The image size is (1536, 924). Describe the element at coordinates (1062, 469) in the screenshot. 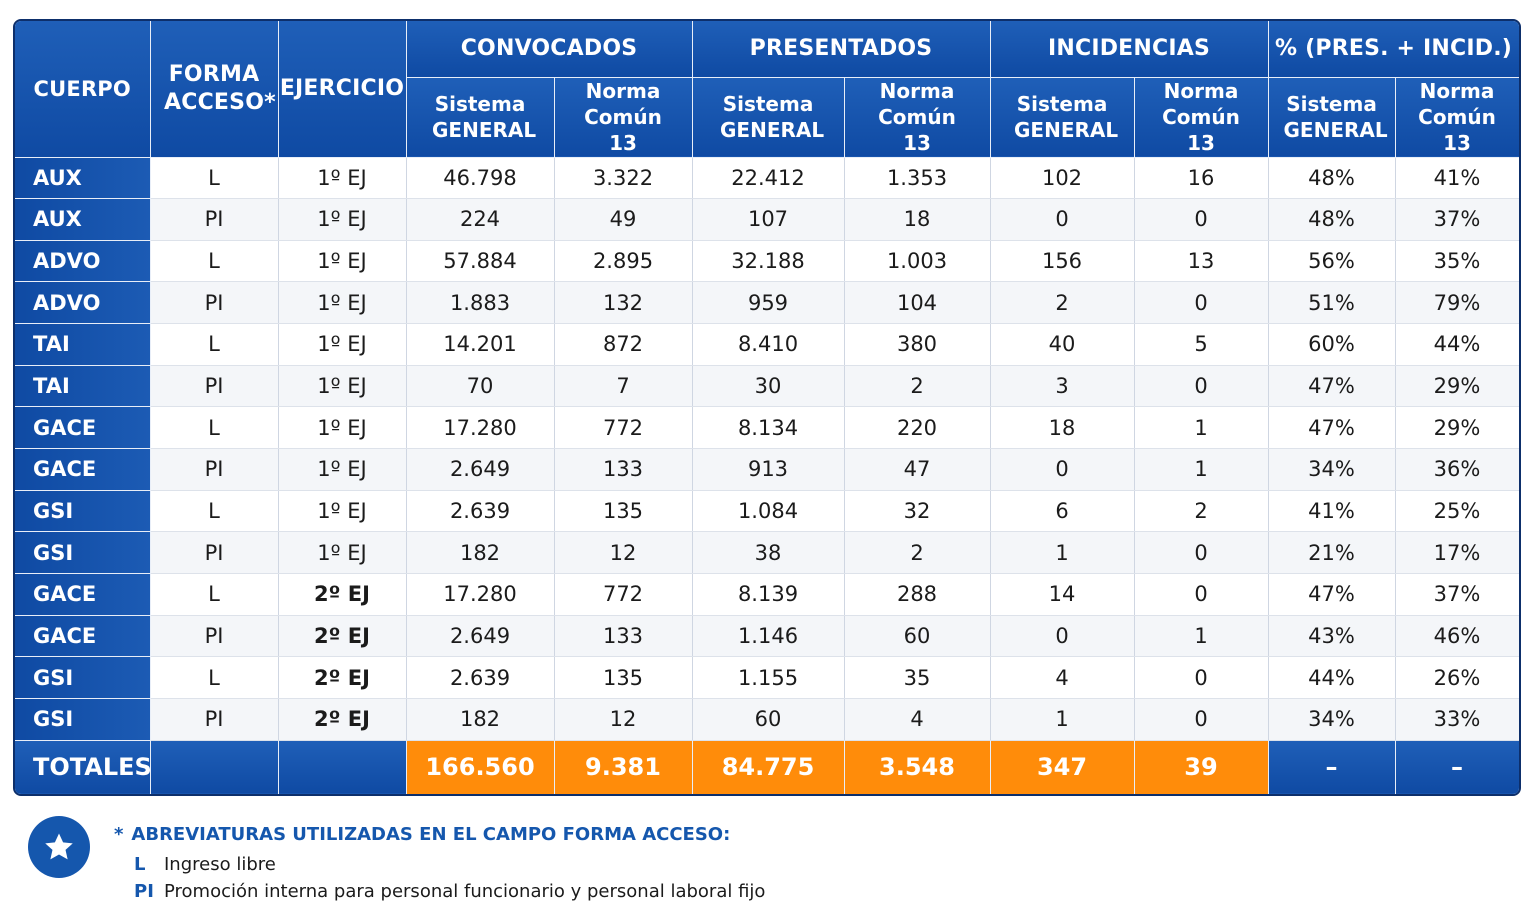

I see `cell-incidencias-general: 0` at that location.